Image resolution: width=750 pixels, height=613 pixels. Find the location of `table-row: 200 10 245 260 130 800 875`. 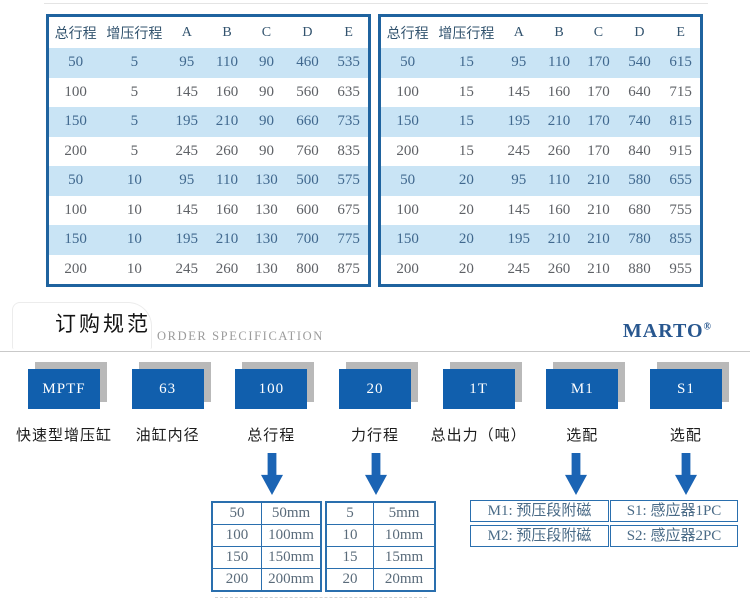

table-row: 200 10 245 260 130 800 875 is located at coordinates (209, 270).